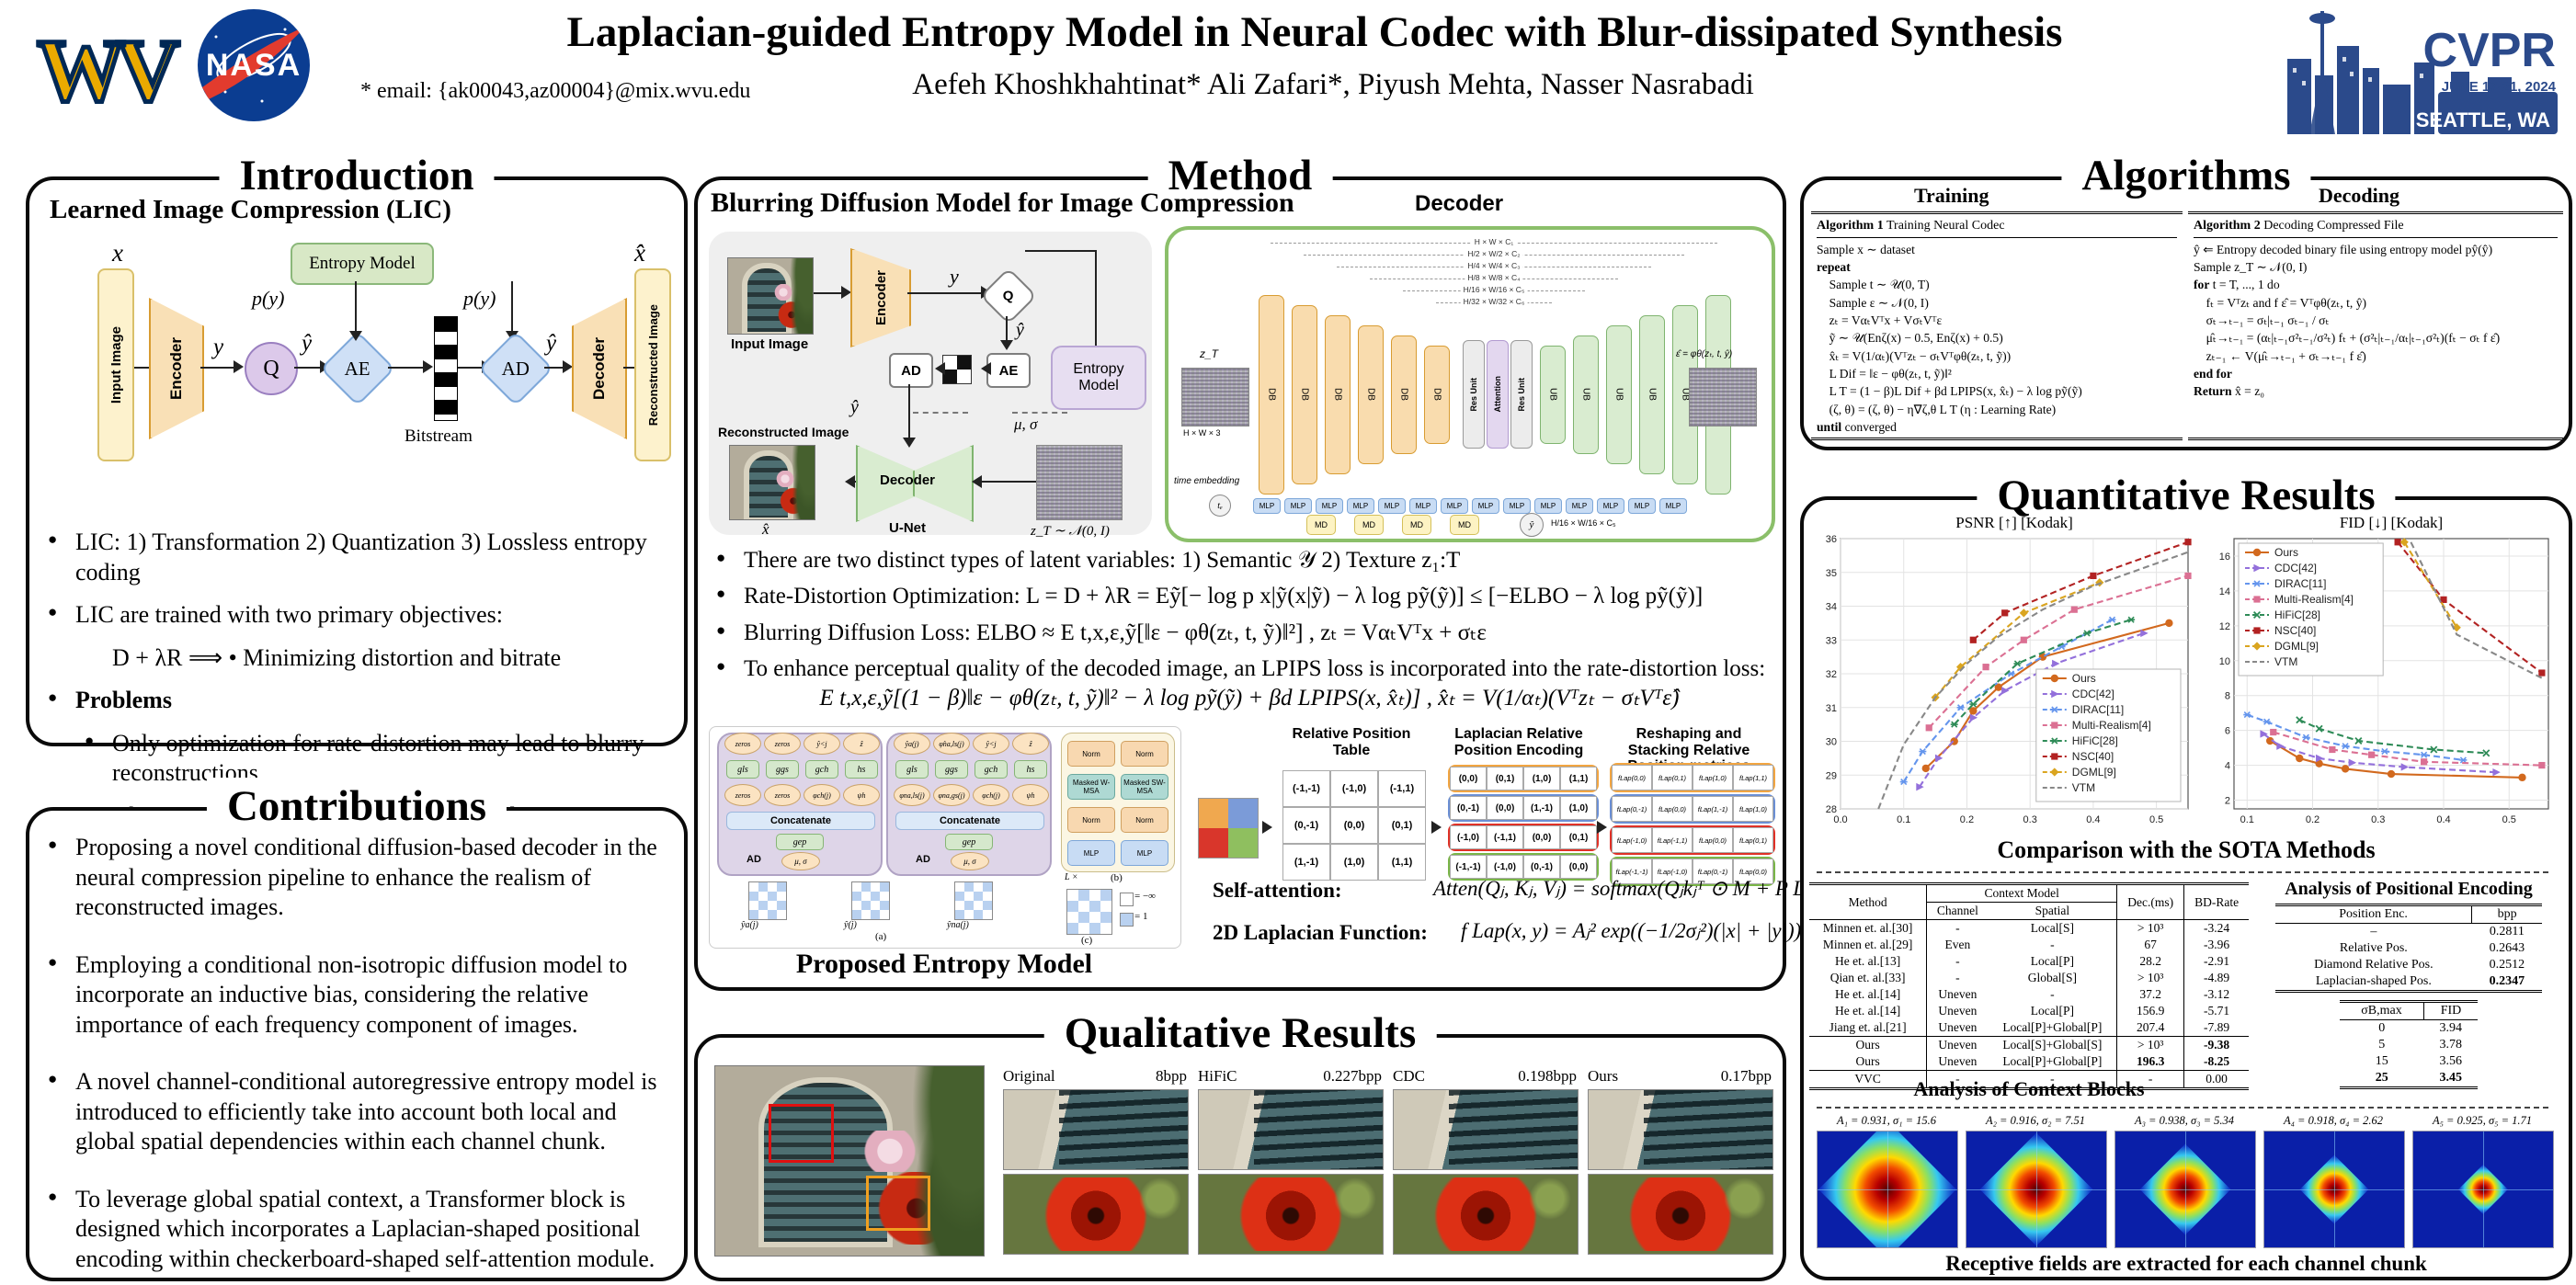 The width and height of the screenshot is (2576, 1285). What do you see at coordinates (911, 370) in the screenshot?
I see `fig1-ad: AD` at bounding box center [911, 370].